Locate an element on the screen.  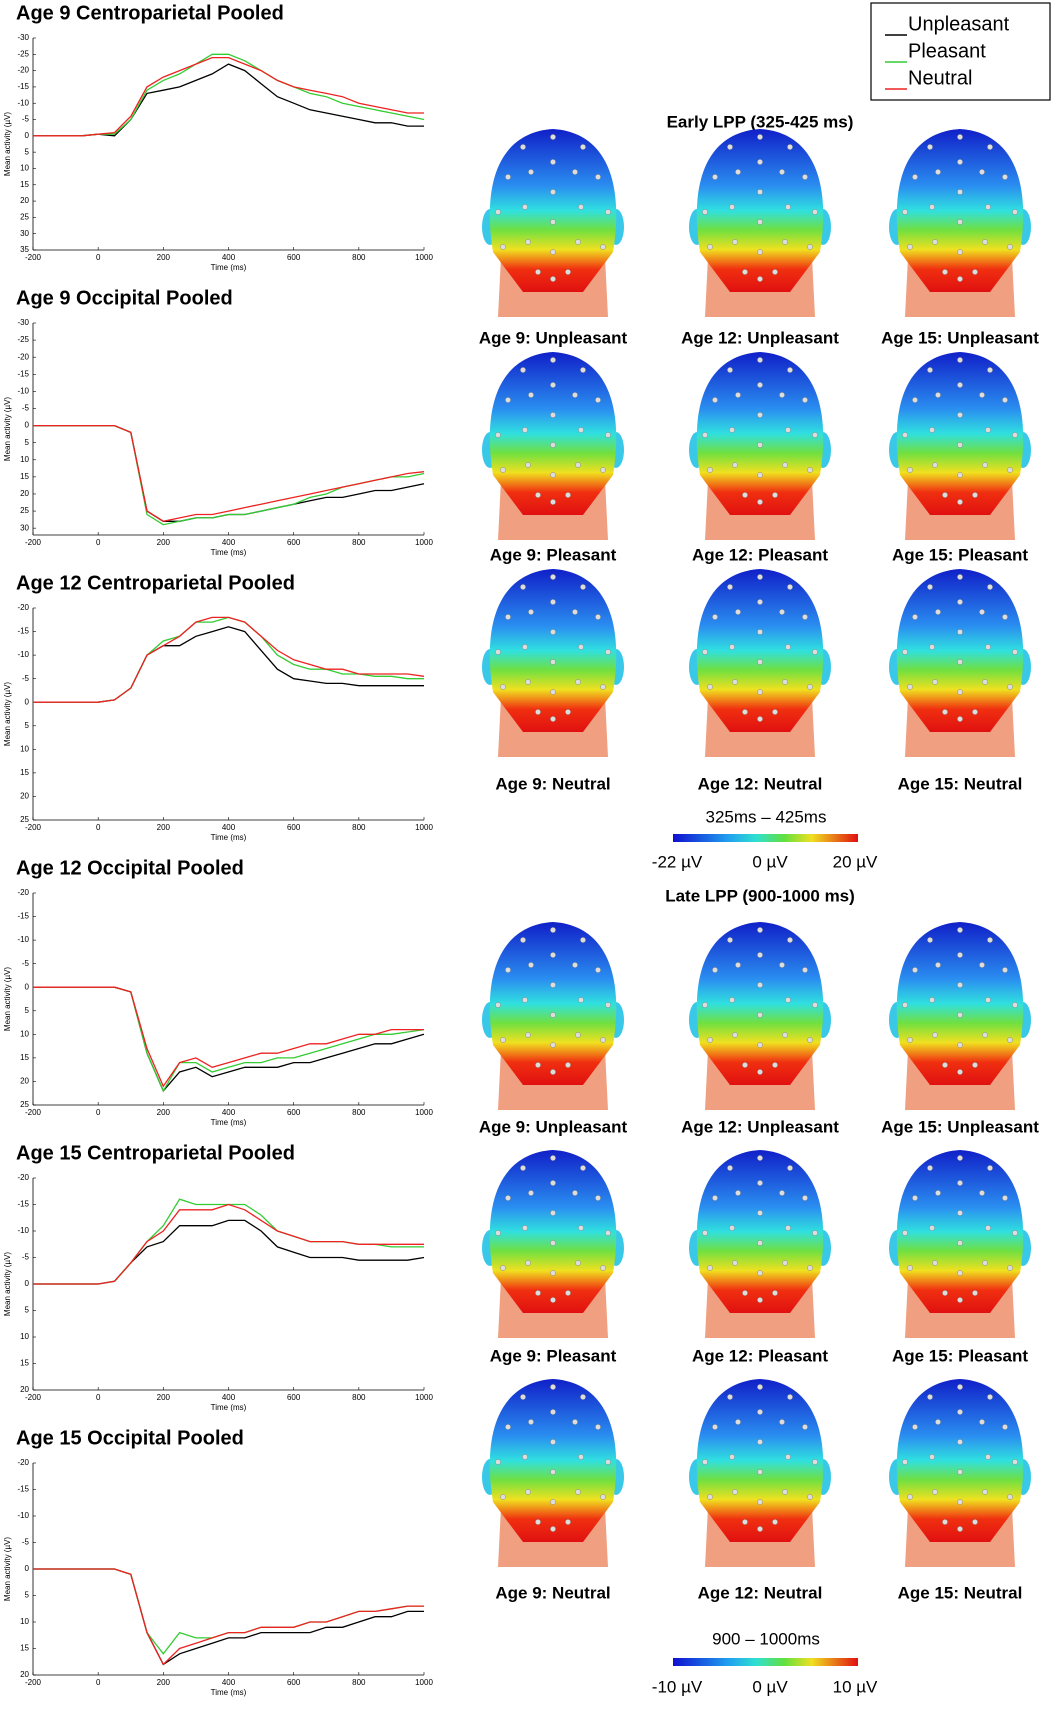
y-tick-label: -15 is located at coordinates (23, 86).